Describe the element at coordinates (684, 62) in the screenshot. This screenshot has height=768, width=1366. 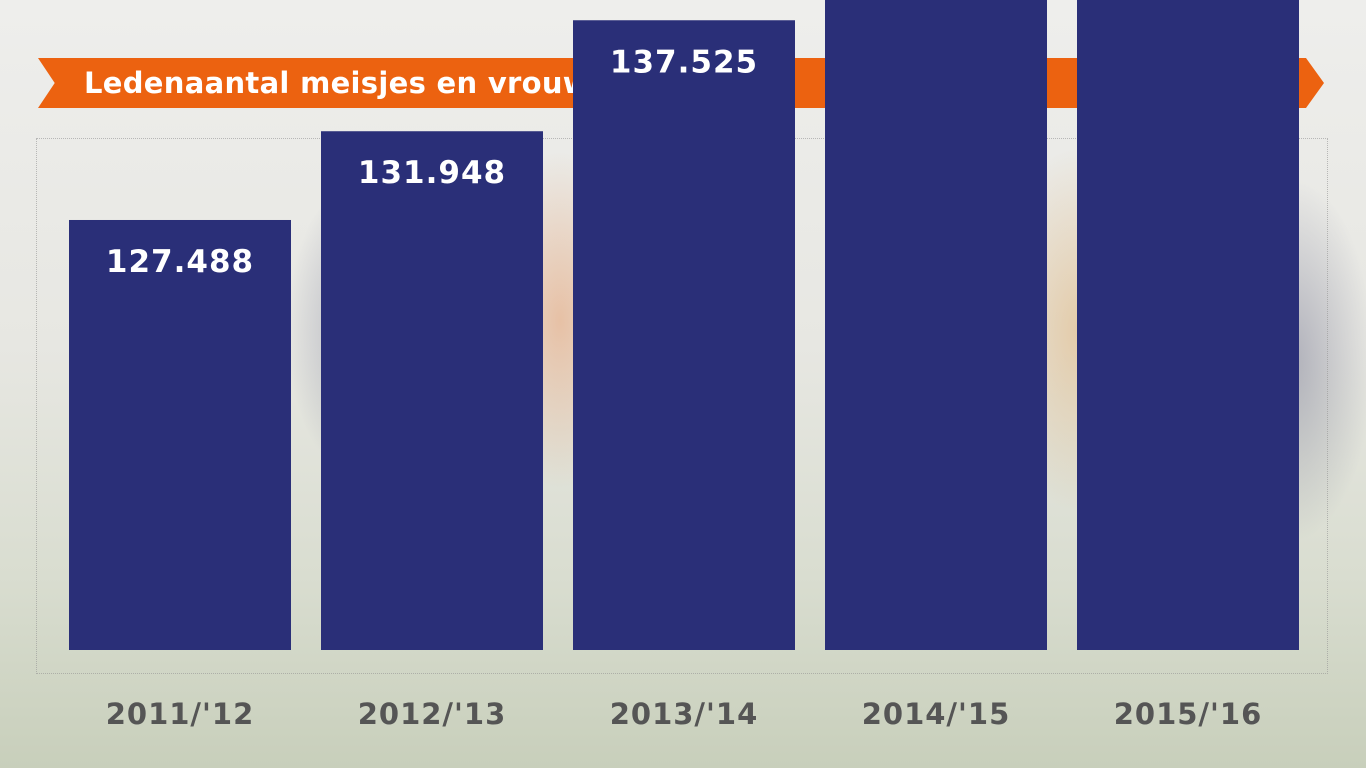
I see `data-label: 137.525` at that location.